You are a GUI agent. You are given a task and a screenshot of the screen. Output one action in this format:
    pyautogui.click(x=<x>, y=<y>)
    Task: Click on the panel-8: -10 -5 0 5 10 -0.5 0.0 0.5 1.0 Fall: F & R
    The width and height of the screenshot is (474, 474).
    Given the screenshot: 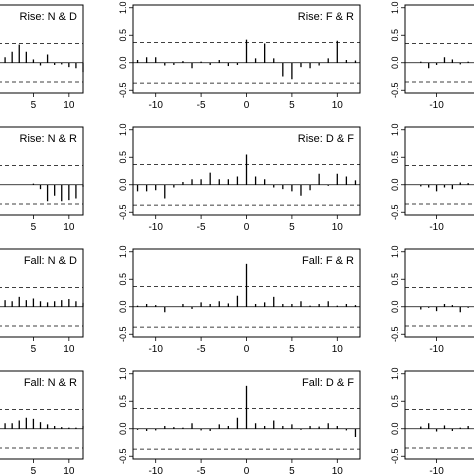 What is the action you would take?
    pyautogui.click(x=239, y=300)
    